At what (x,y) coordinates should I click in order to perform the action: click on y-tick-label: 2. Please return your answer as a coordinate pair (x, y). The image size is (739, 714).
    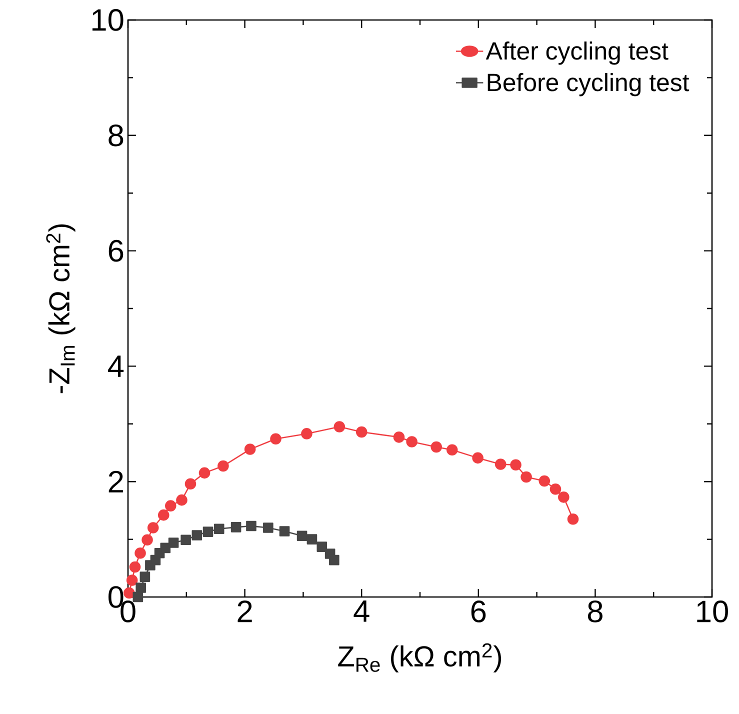
    Looking at the image, I should click on (115, 481).